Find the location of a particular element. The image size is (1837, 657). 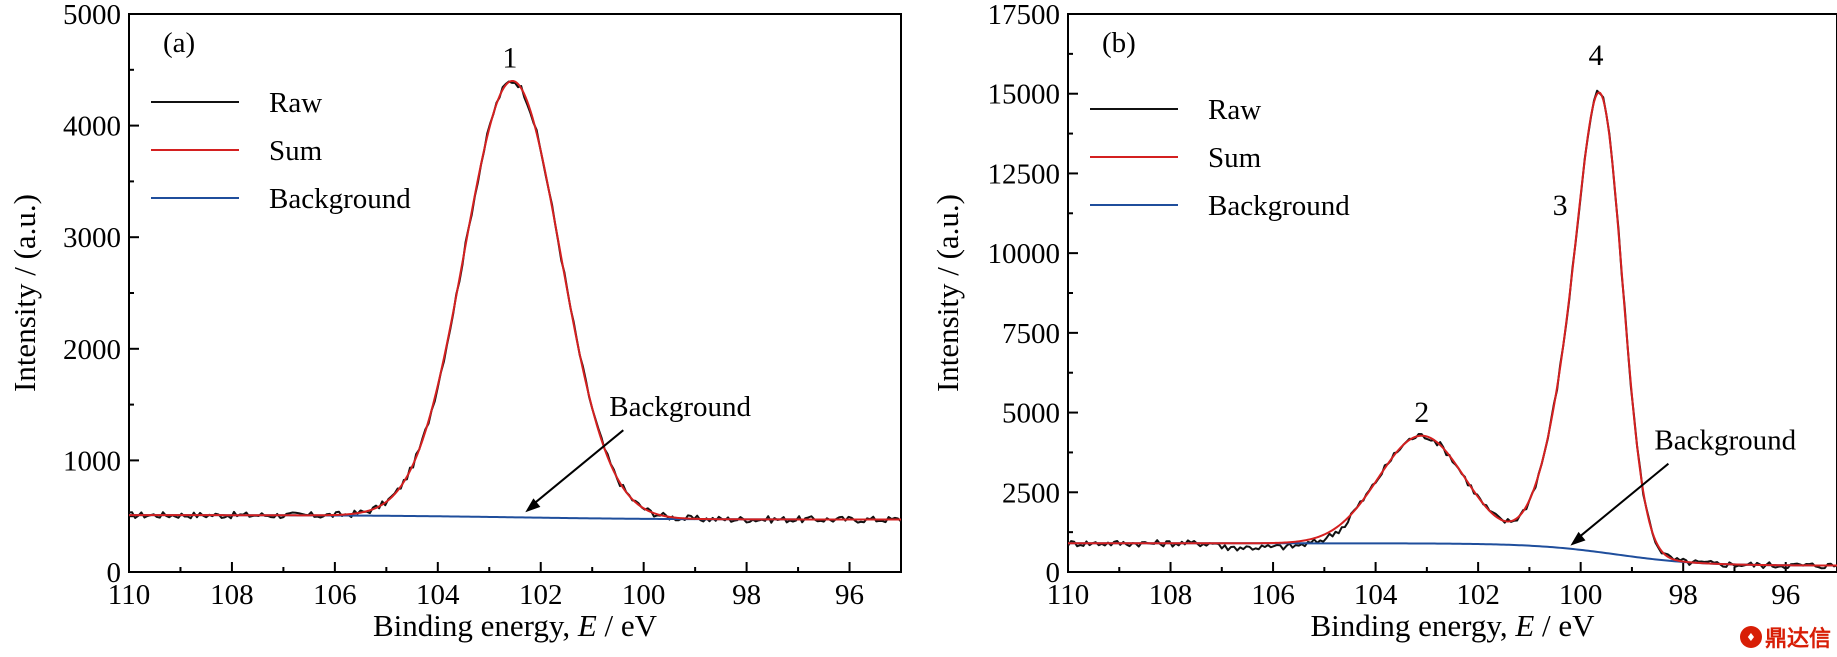

panel-b-y-tick-label: 5000 is located at coordinates (1031, 414).